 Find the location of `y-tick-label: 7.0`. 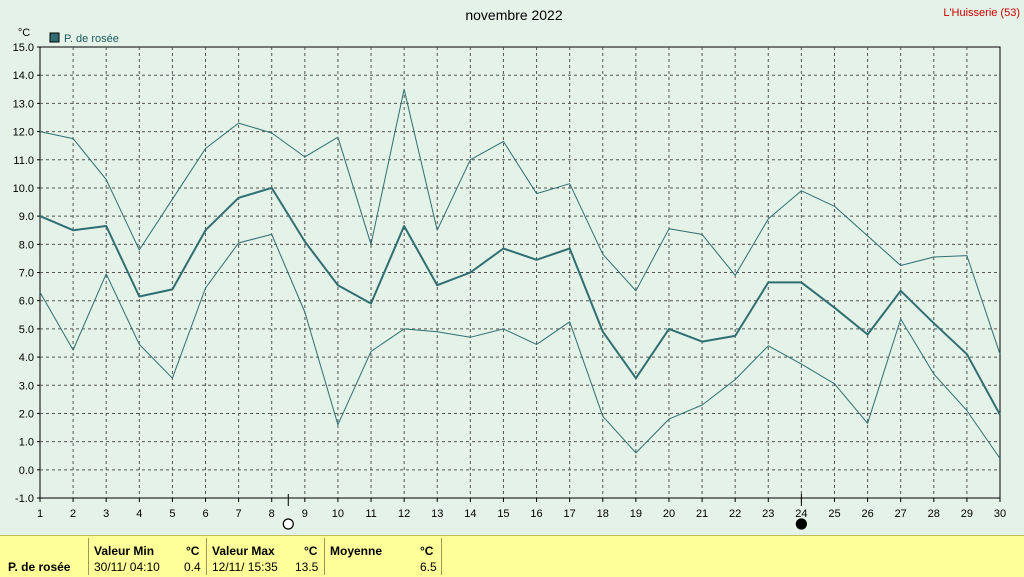

y-tick-label: 7.0 is located at coordinates (26, 274).